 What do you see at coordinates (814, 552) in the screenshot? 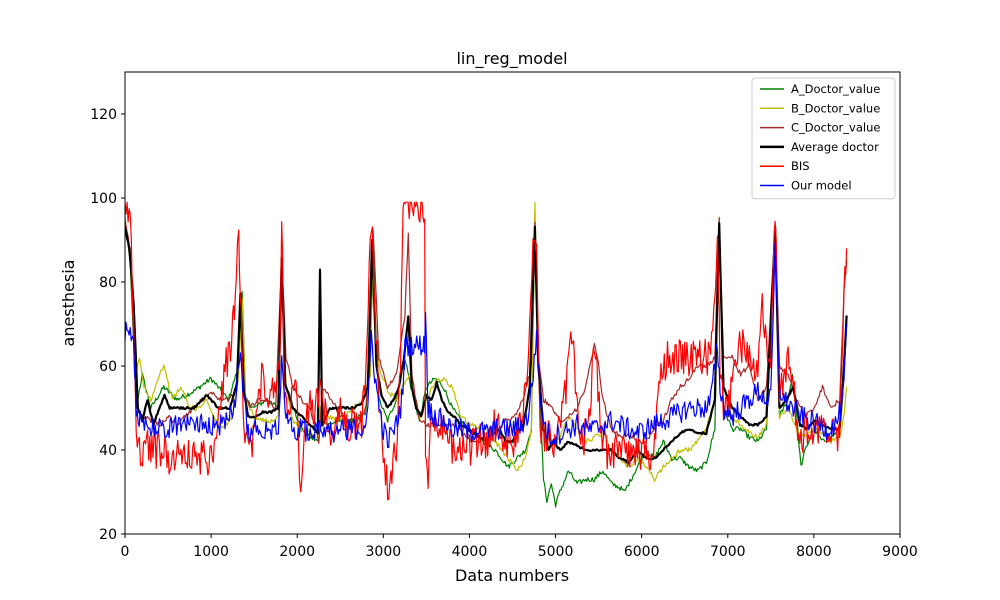
I see `x-tick-label: 8000` at bounding box center [814, 552].